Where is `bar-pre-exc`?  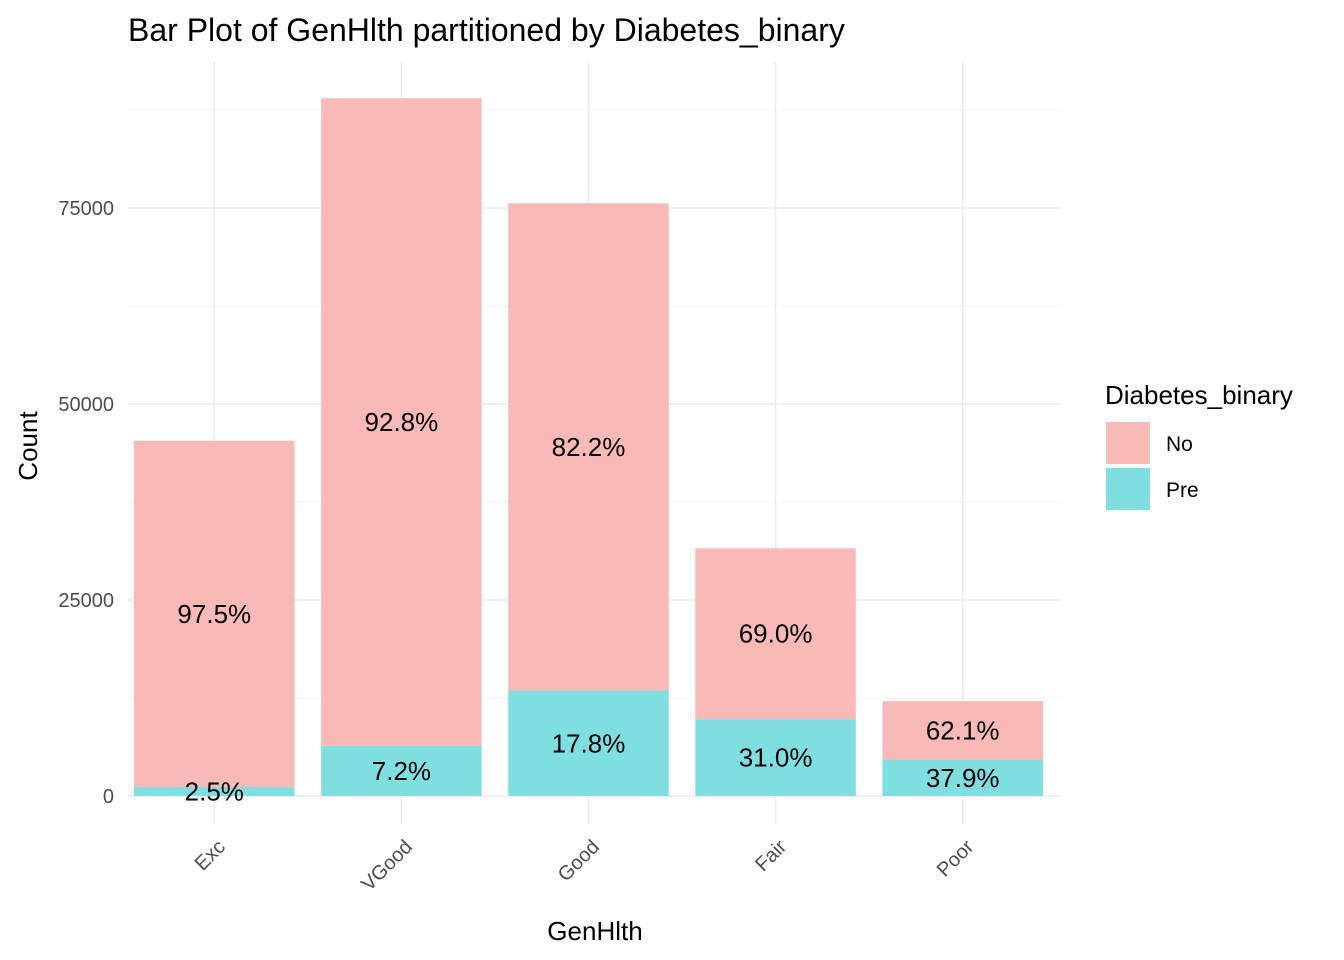 bar-pre-exc is located at coordinates (214, 791).